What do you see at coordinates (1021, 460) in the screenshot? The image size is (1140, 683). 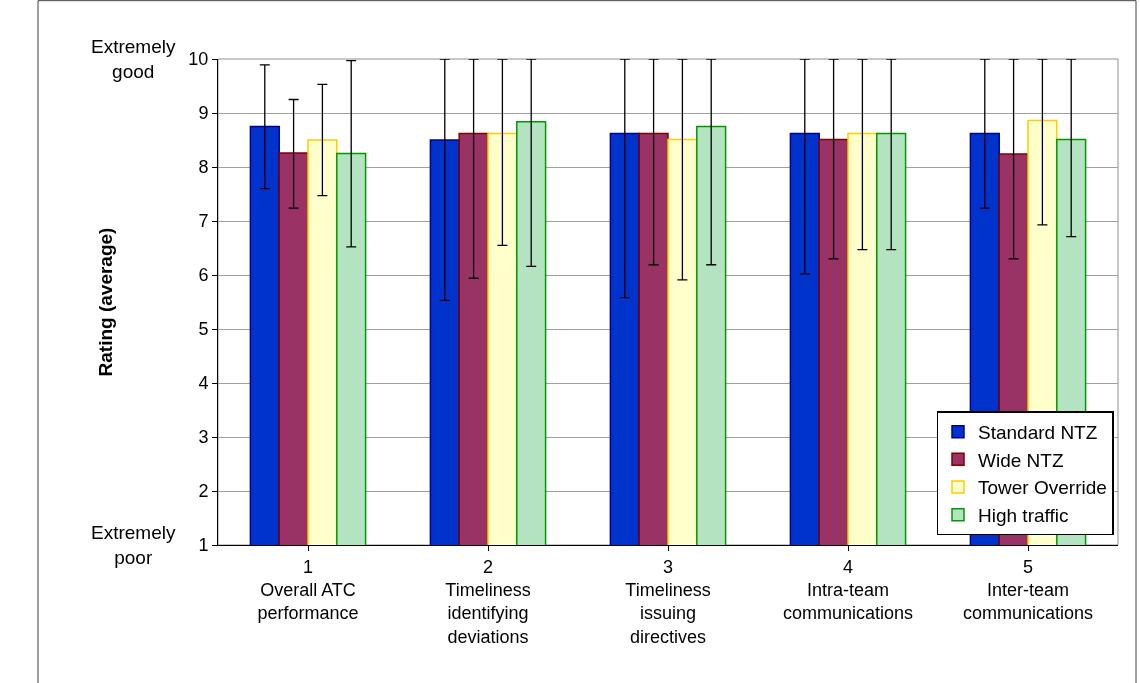 I see `legend-label: Wide NTZ` at bounding box center [1021, 460].